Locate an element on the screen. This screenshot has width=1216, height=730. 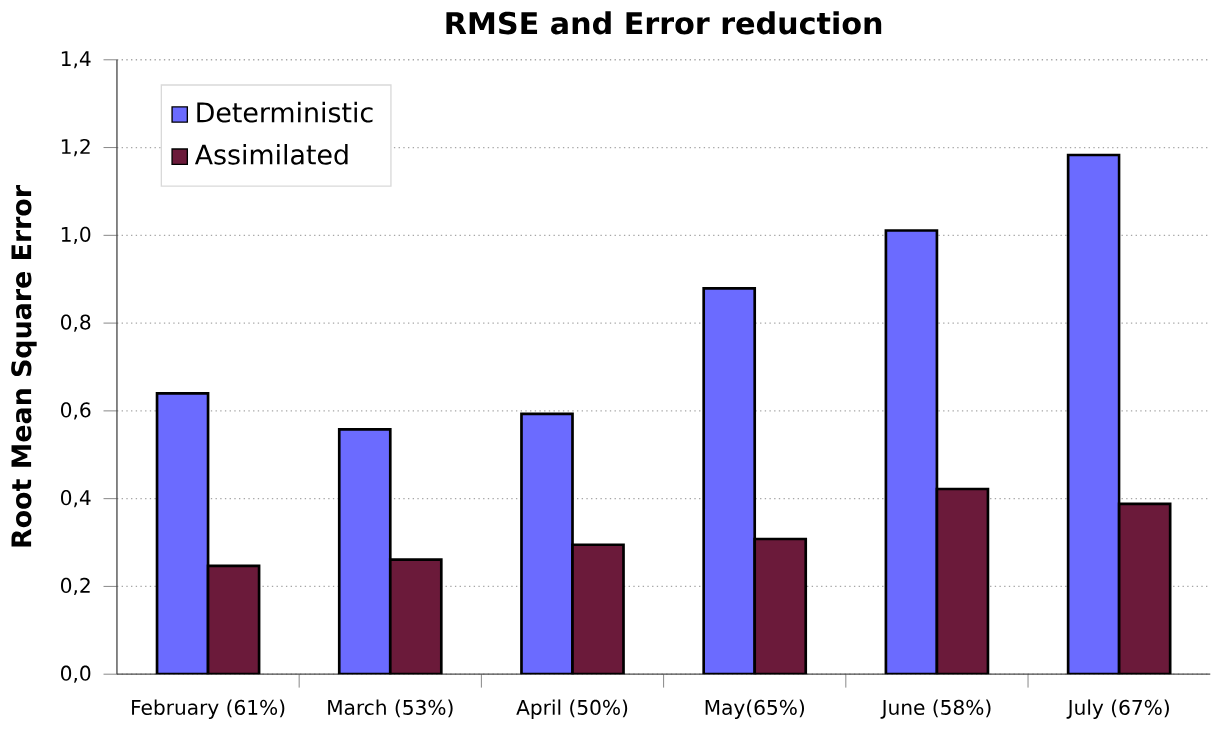
y-tick-label: 1,2 is located at coordinates (75, 147).